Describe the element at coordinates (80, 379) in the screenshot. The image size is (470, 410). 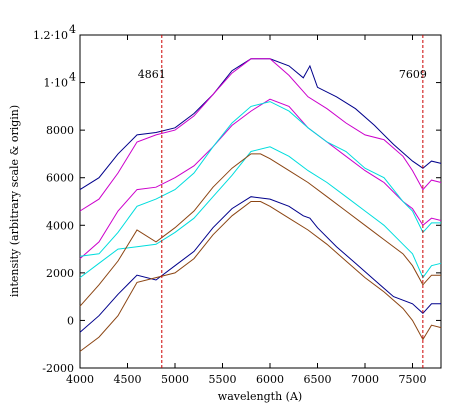
I see `x-tick-label: 4000` at that location.